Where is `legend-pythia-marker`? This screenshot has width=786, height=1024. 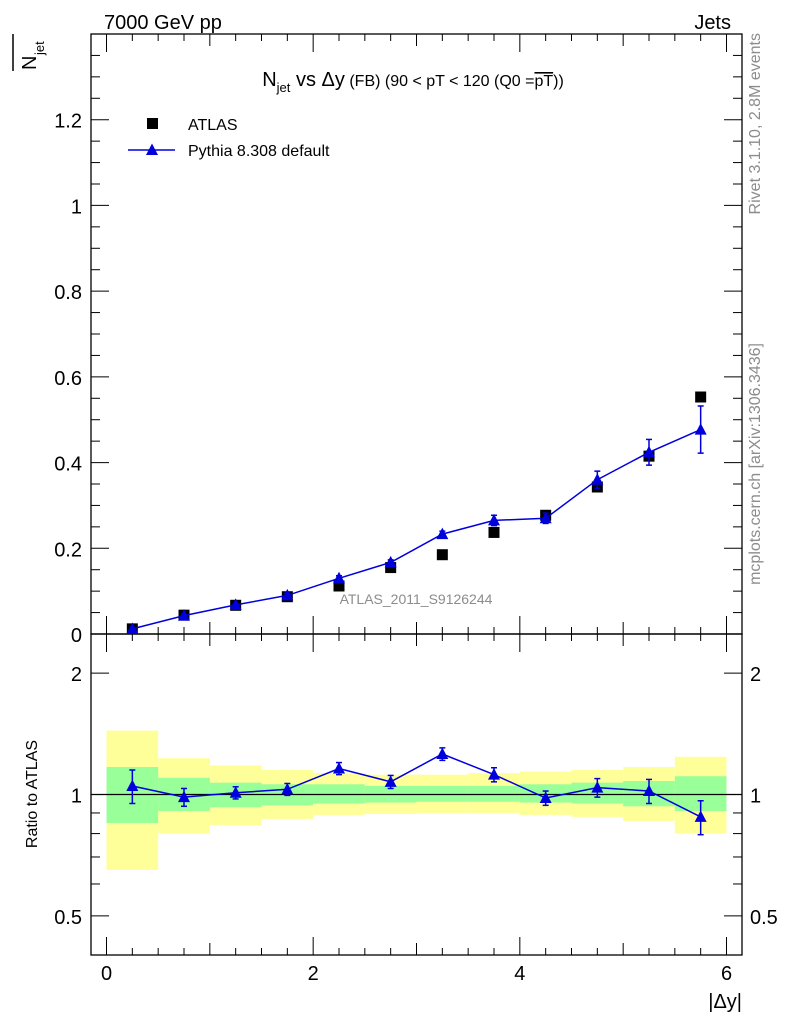 legend-pythia-marker is located at coordinates (152, 149).